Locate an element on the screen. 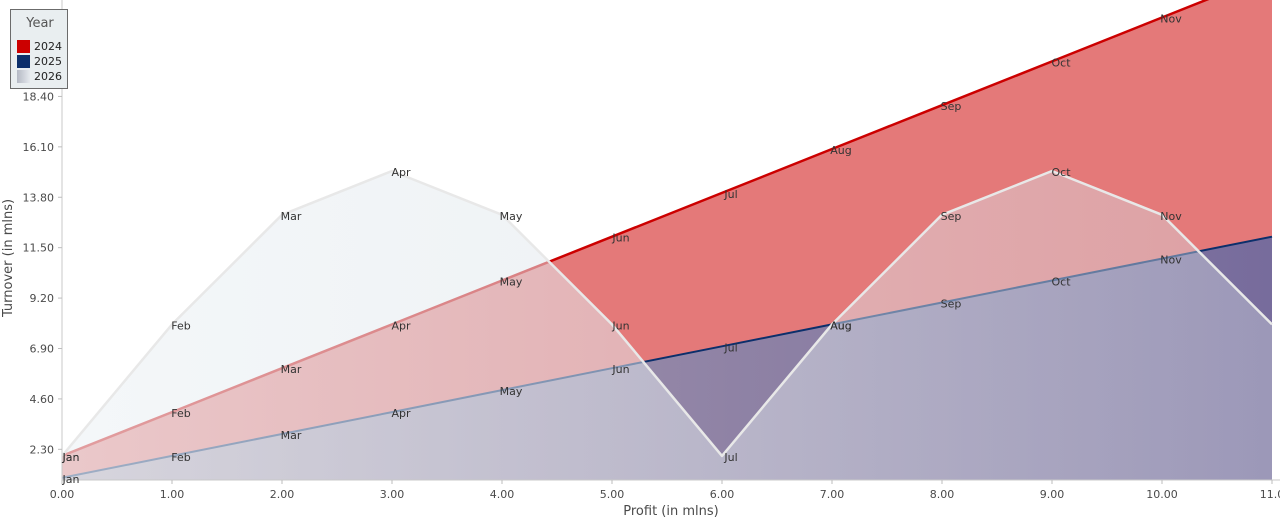 The height and width of the screenshot is (518, 1280). y-tick-label: 6.90 is located at coordinates (42, 348).